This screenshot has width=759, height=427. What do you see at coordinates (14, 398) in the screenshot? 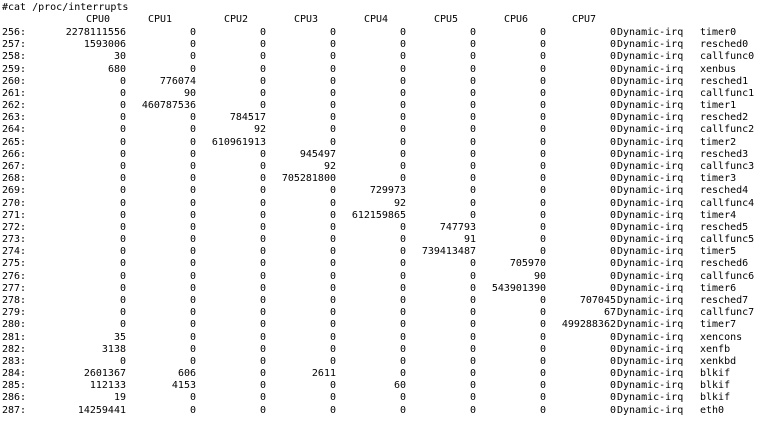
I see `irq-number: 286:` at bounding box center [14, 398].